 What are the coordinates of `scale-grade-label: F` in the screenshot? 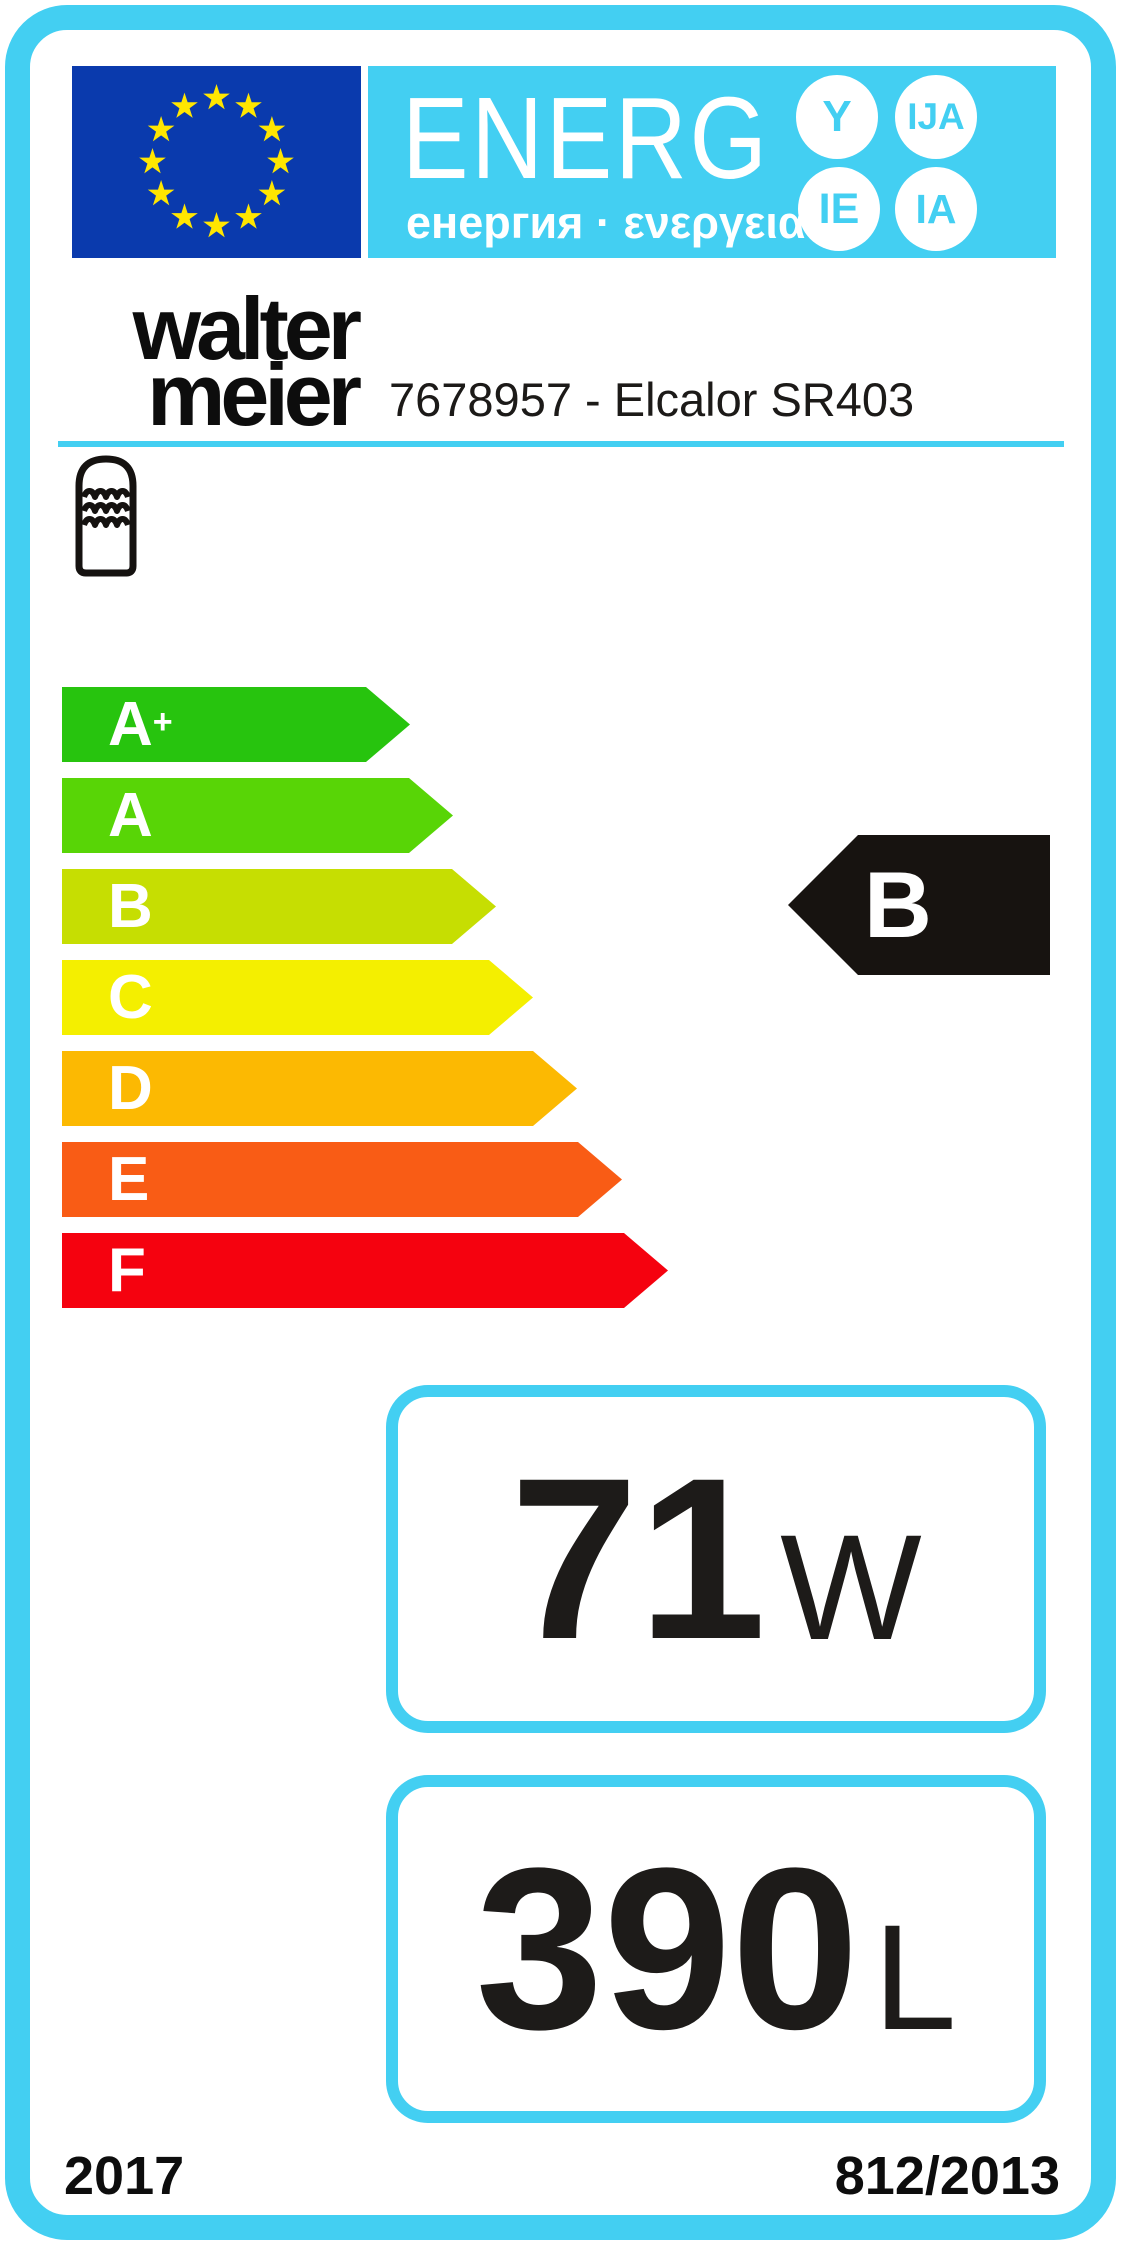 It's located at (127, 1270).